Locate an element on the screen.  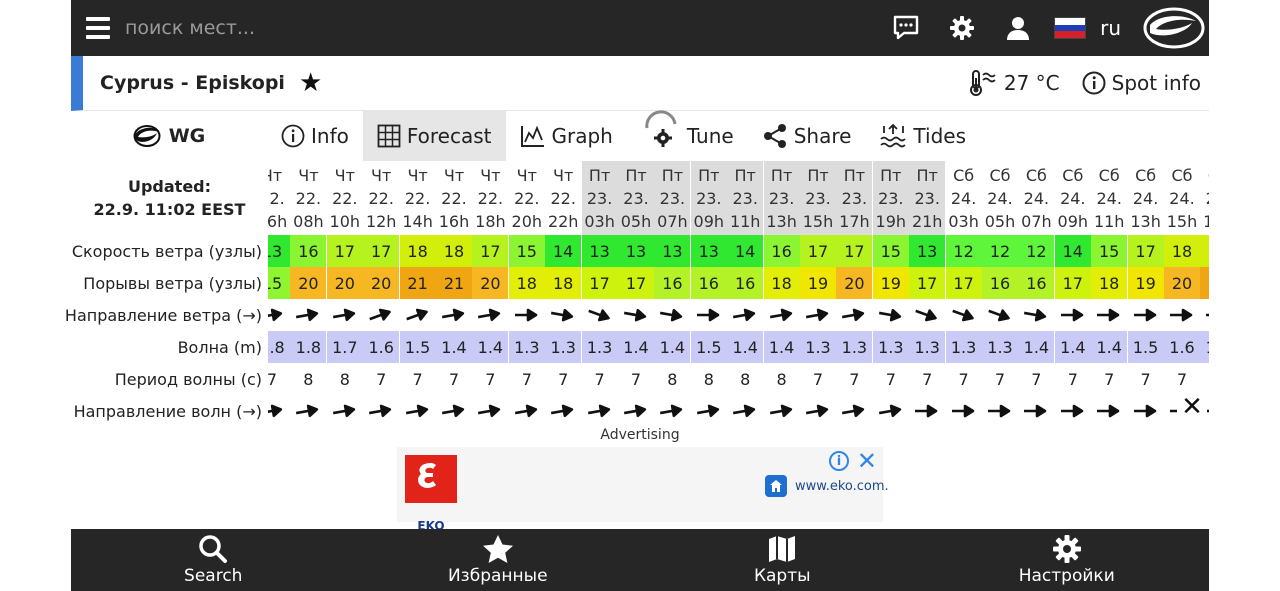
tab-tune-label: Tune is located at coordinates (710, 136).